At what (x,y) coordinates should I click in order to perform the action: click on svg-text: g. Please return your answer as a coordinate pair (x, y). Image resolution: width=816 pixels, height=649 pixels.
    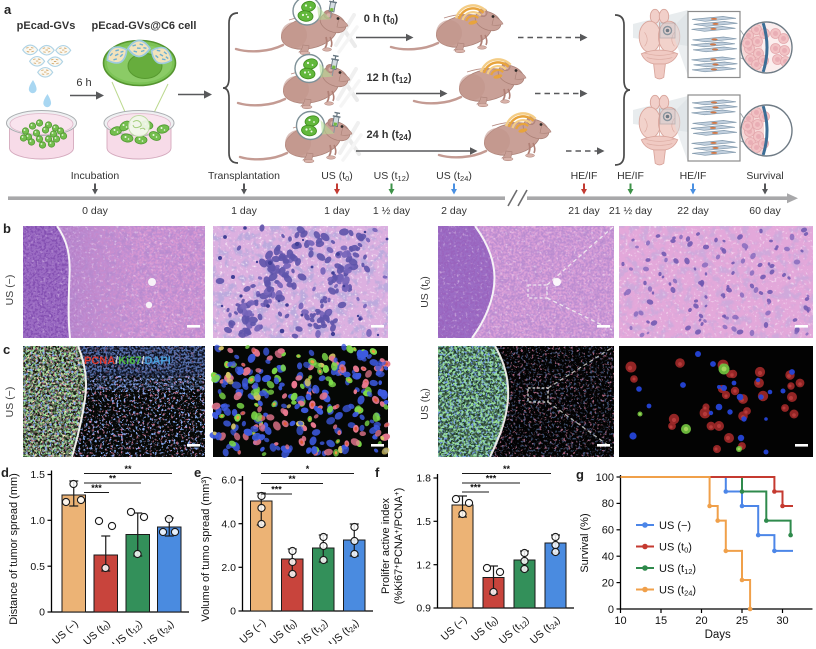
    Looking at the image, I should click on (580, 474).